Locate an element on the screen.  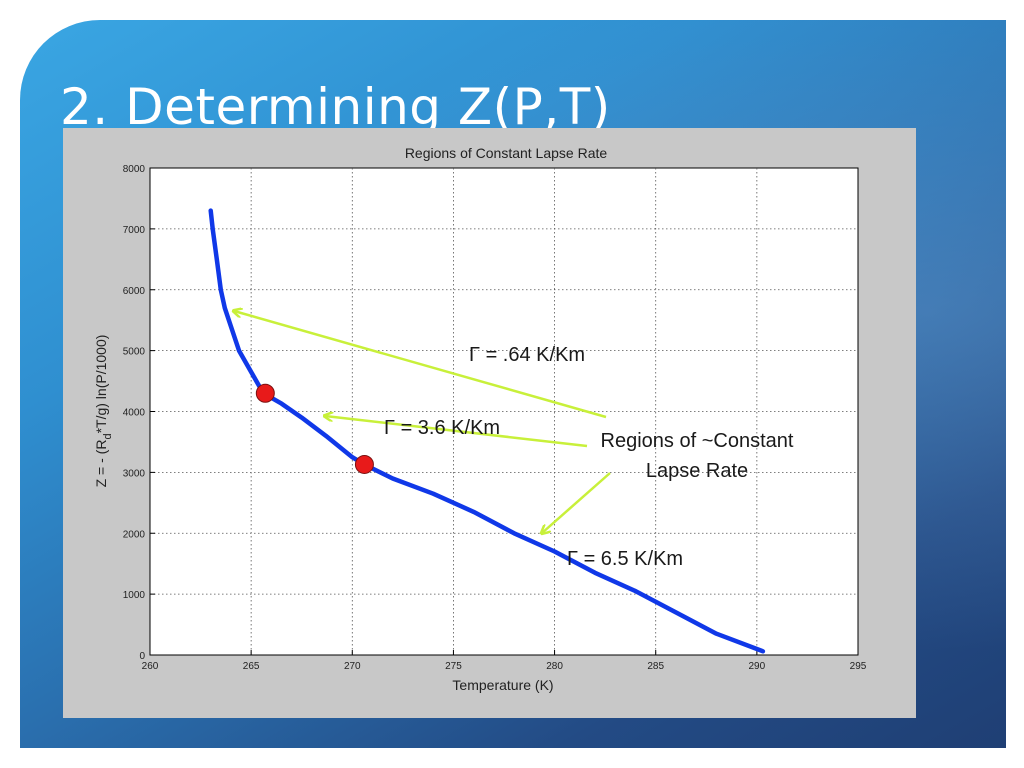
x-tick-label: 295 is located at coordinates (858, 666).